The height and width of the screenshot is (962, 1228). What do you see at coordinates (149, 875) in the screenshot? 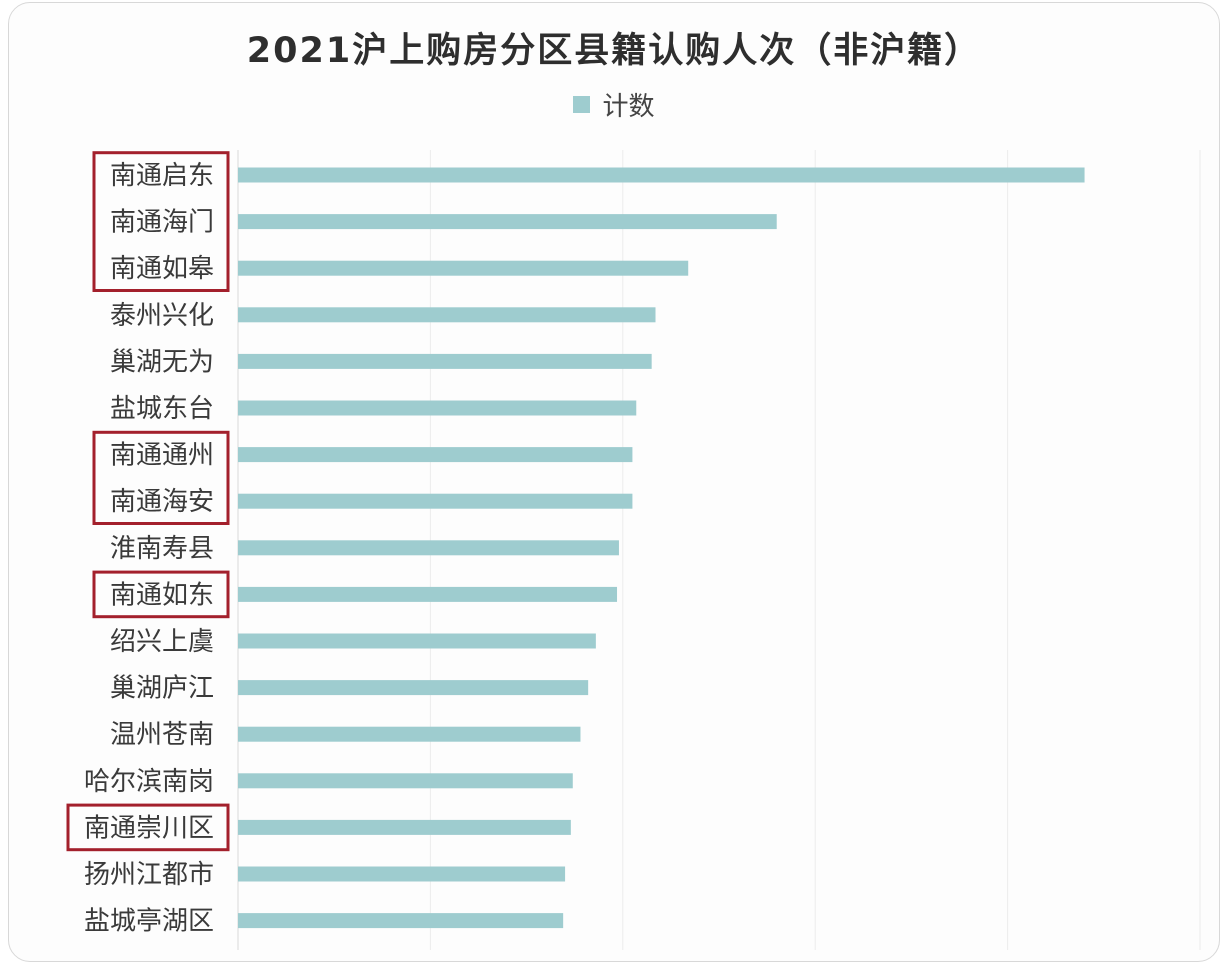
I see `tick-label: 扬州江都市` at bounding box center [149, 875].